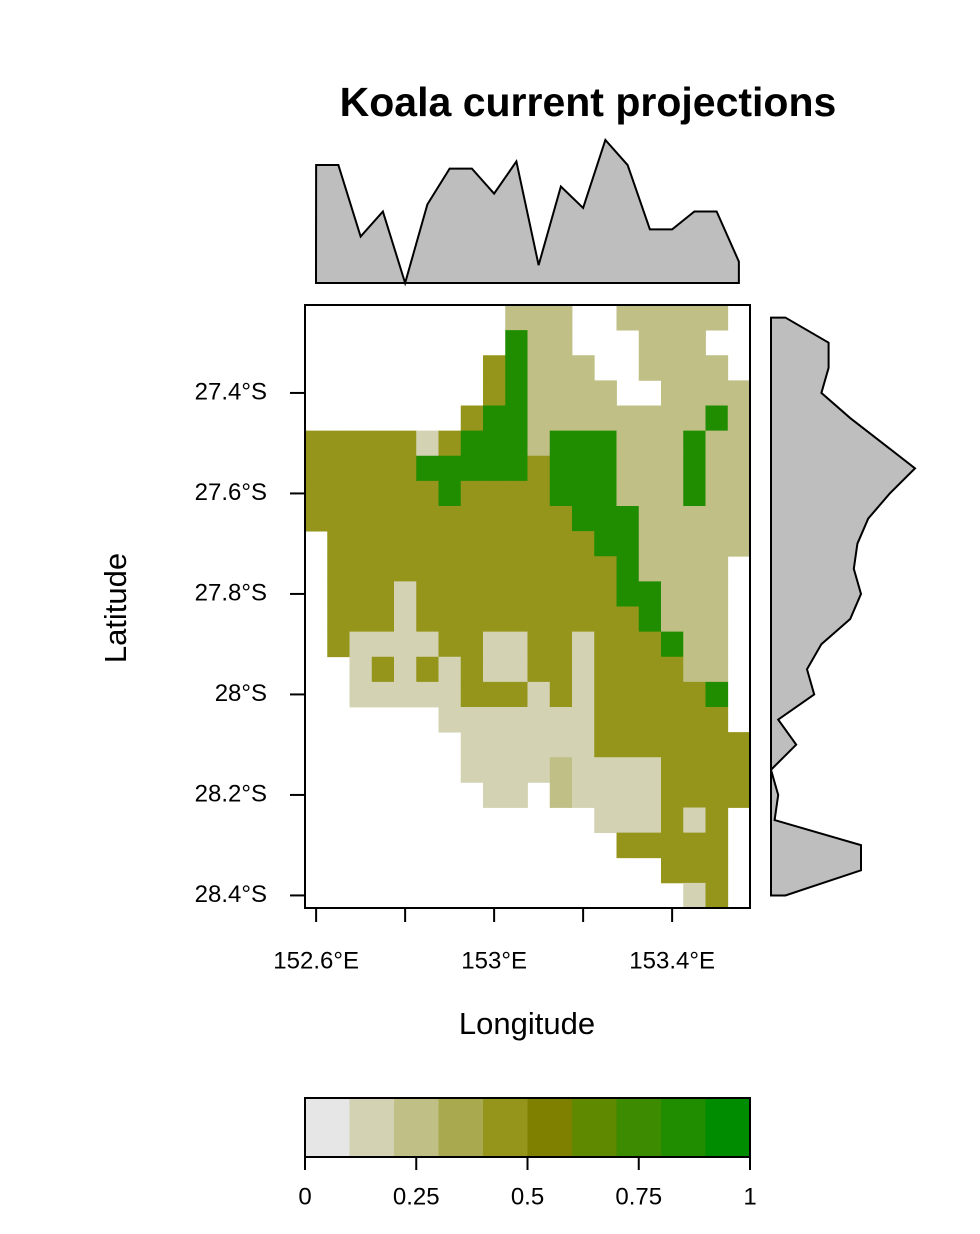 Image resolution: width=980 pixels, height=1234 pixels. What do you see at coordinates (494, 960) in the screenshot?
I see `x-tick-label: 153°E` at bounding box center [494, 960].